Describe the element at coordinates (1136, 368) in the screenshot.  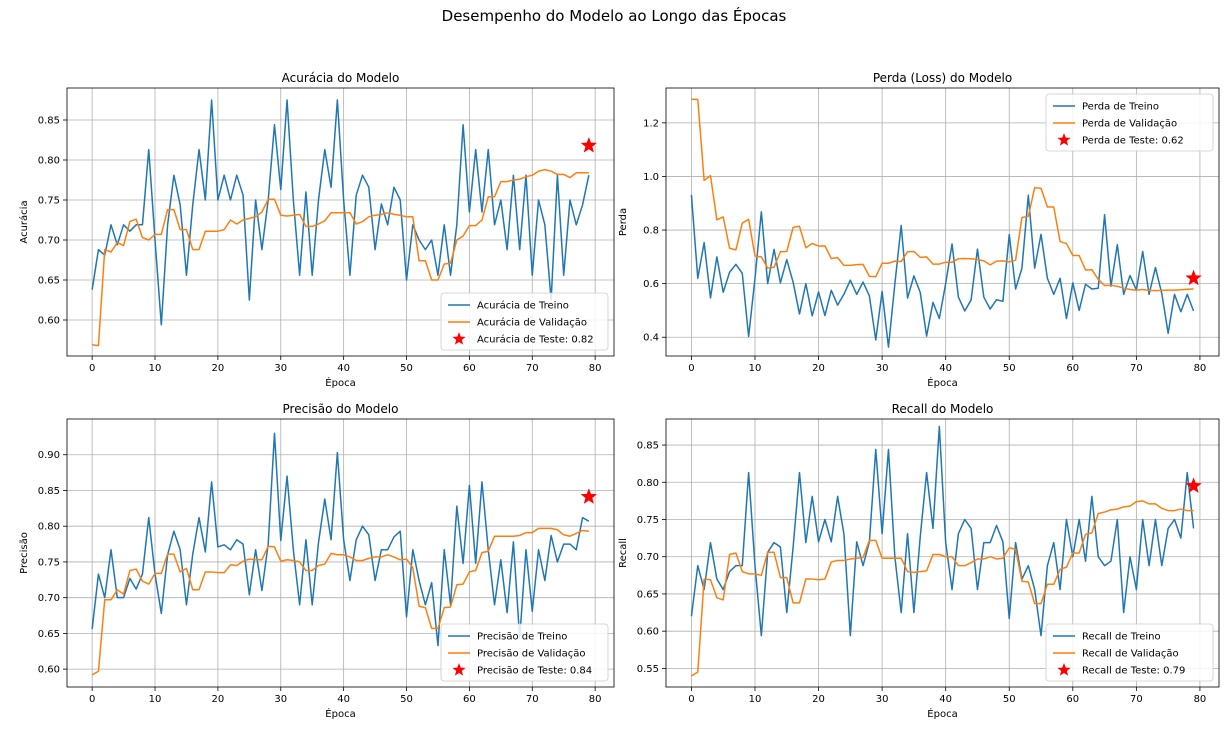
I see `loss-xtick-label: 70` at that location.